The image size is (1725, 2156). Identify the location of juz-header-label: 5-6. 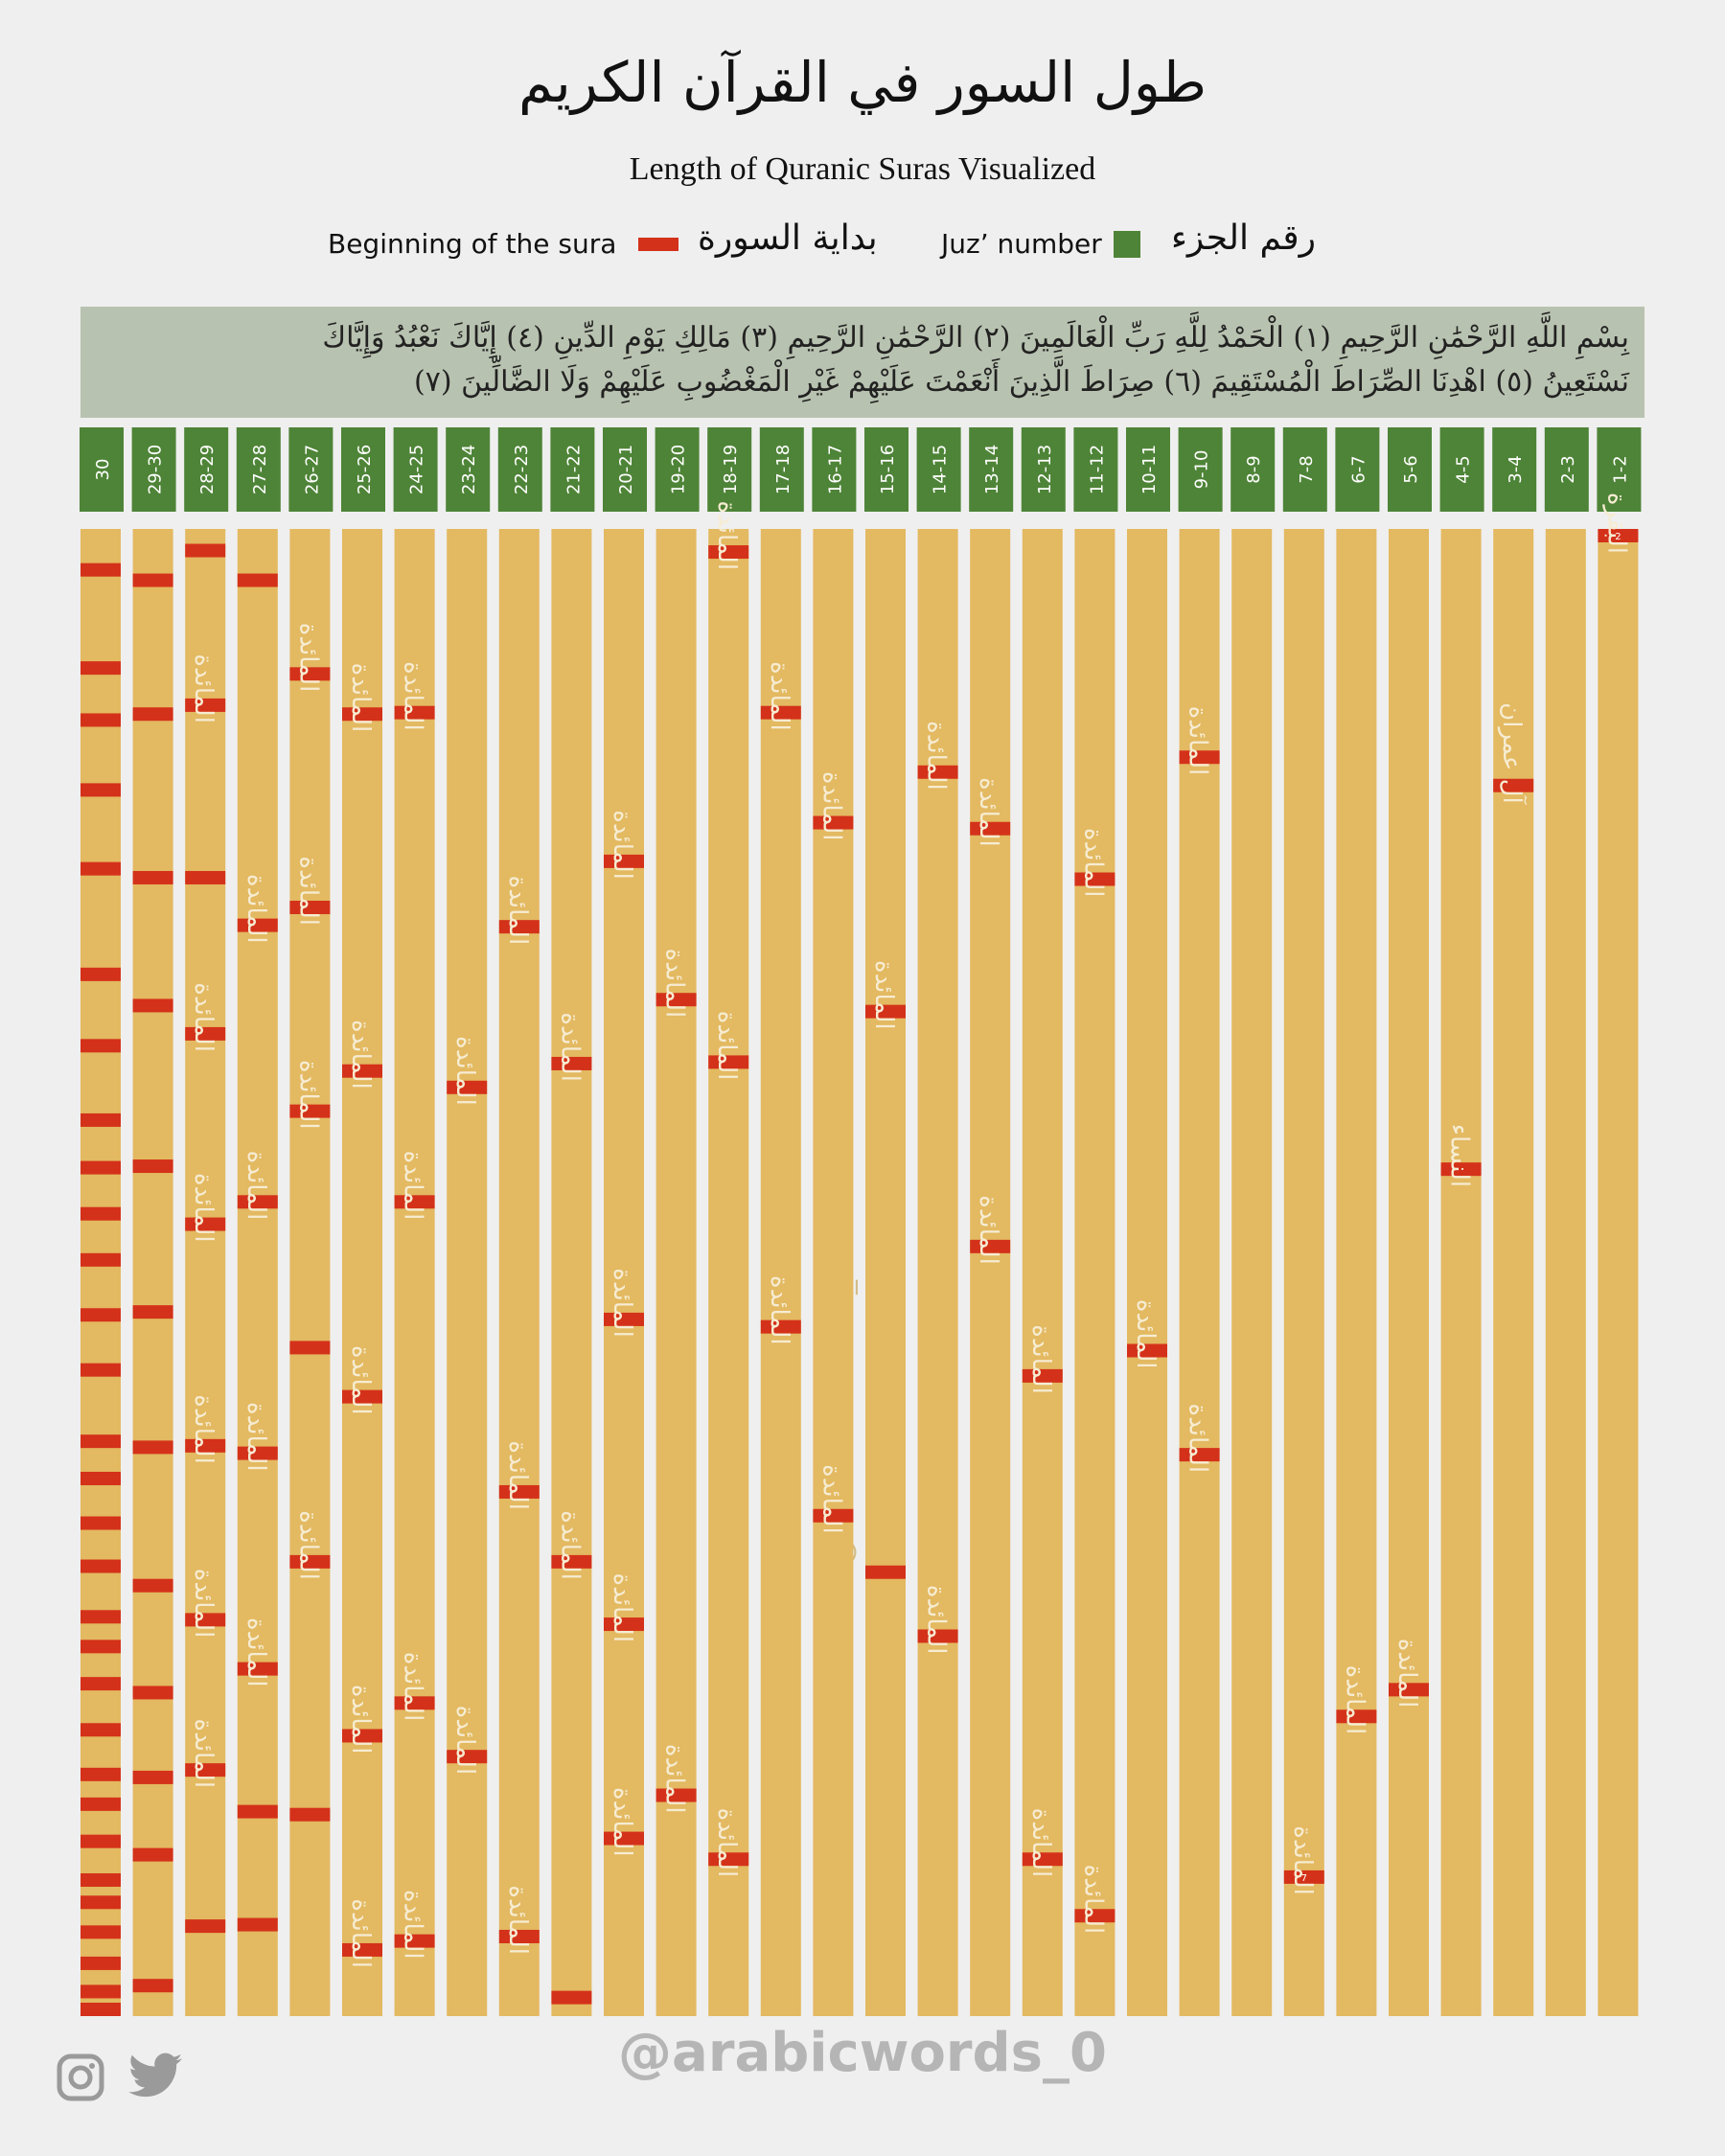
(1411, 469).